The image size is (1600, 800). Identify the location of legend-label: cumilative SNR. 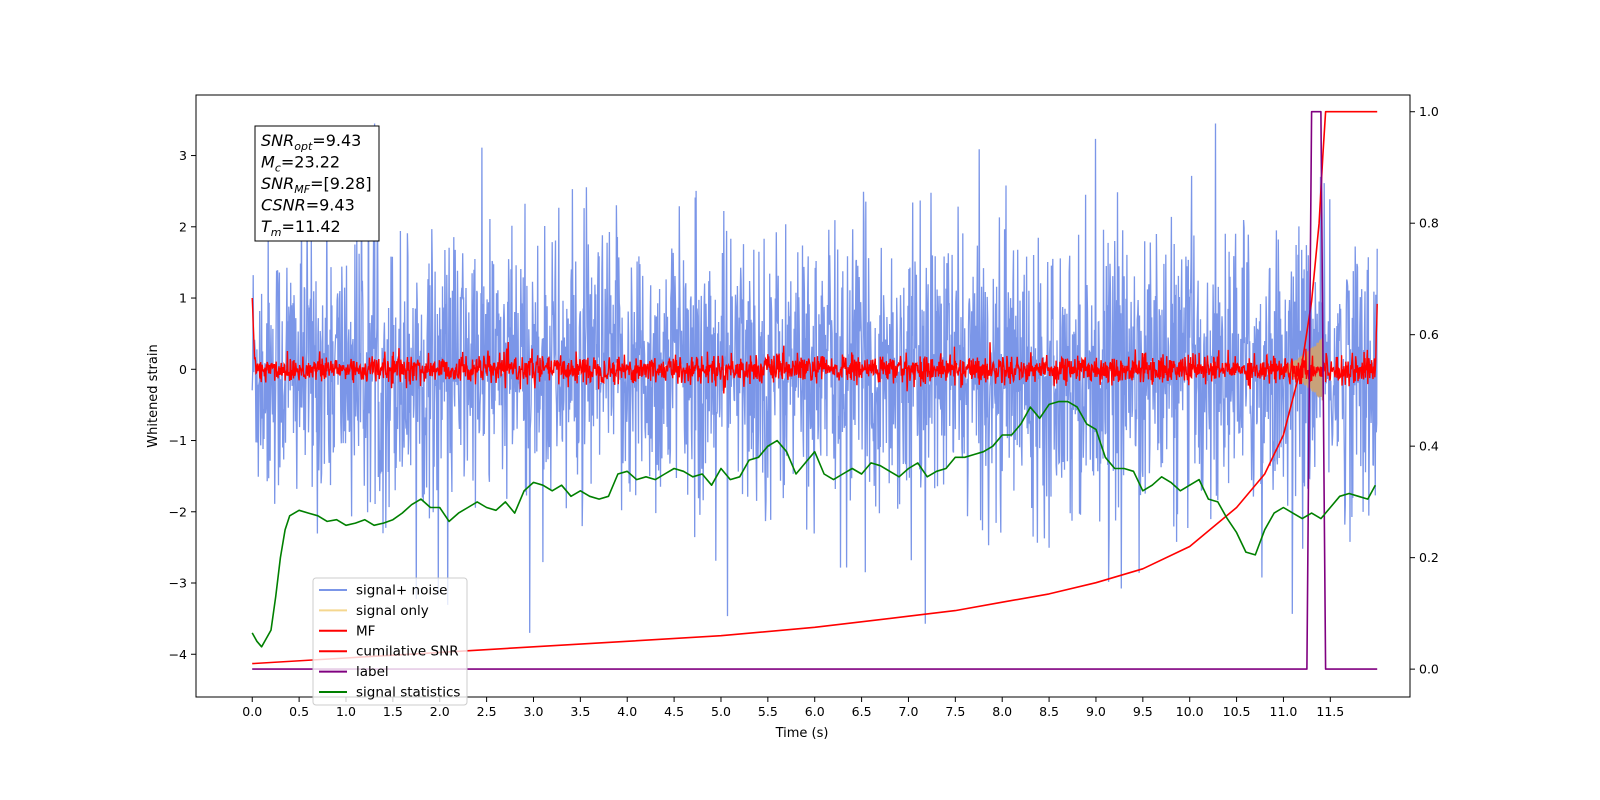
(407, 652).